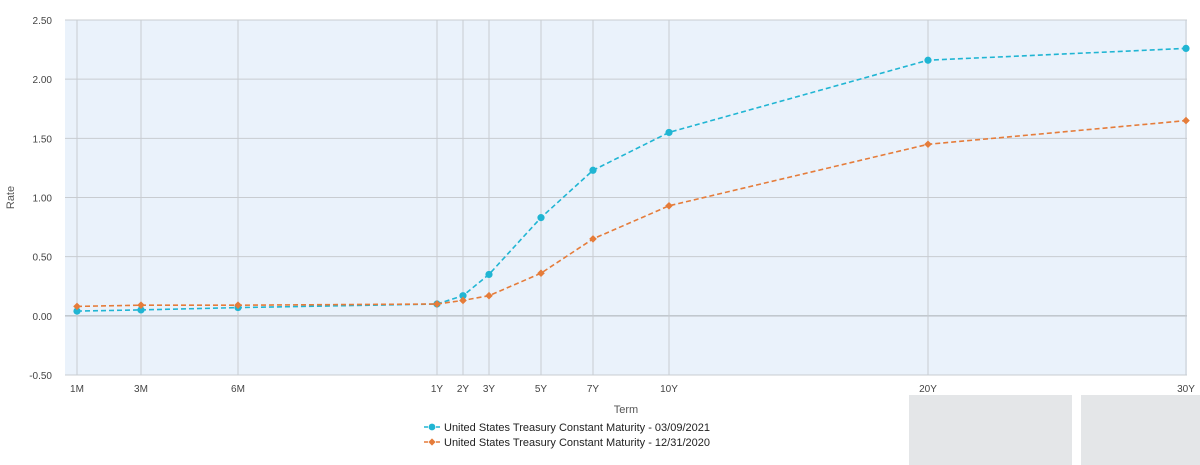  I want to click on x-tick-label: 1M, so click(77, 389).